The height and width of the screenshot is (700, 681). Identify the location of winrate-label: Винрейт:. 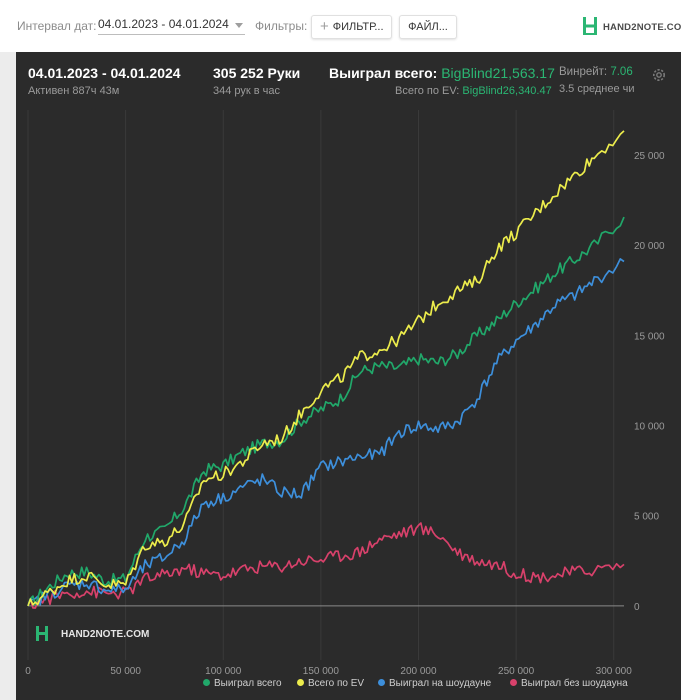
(583, 72).